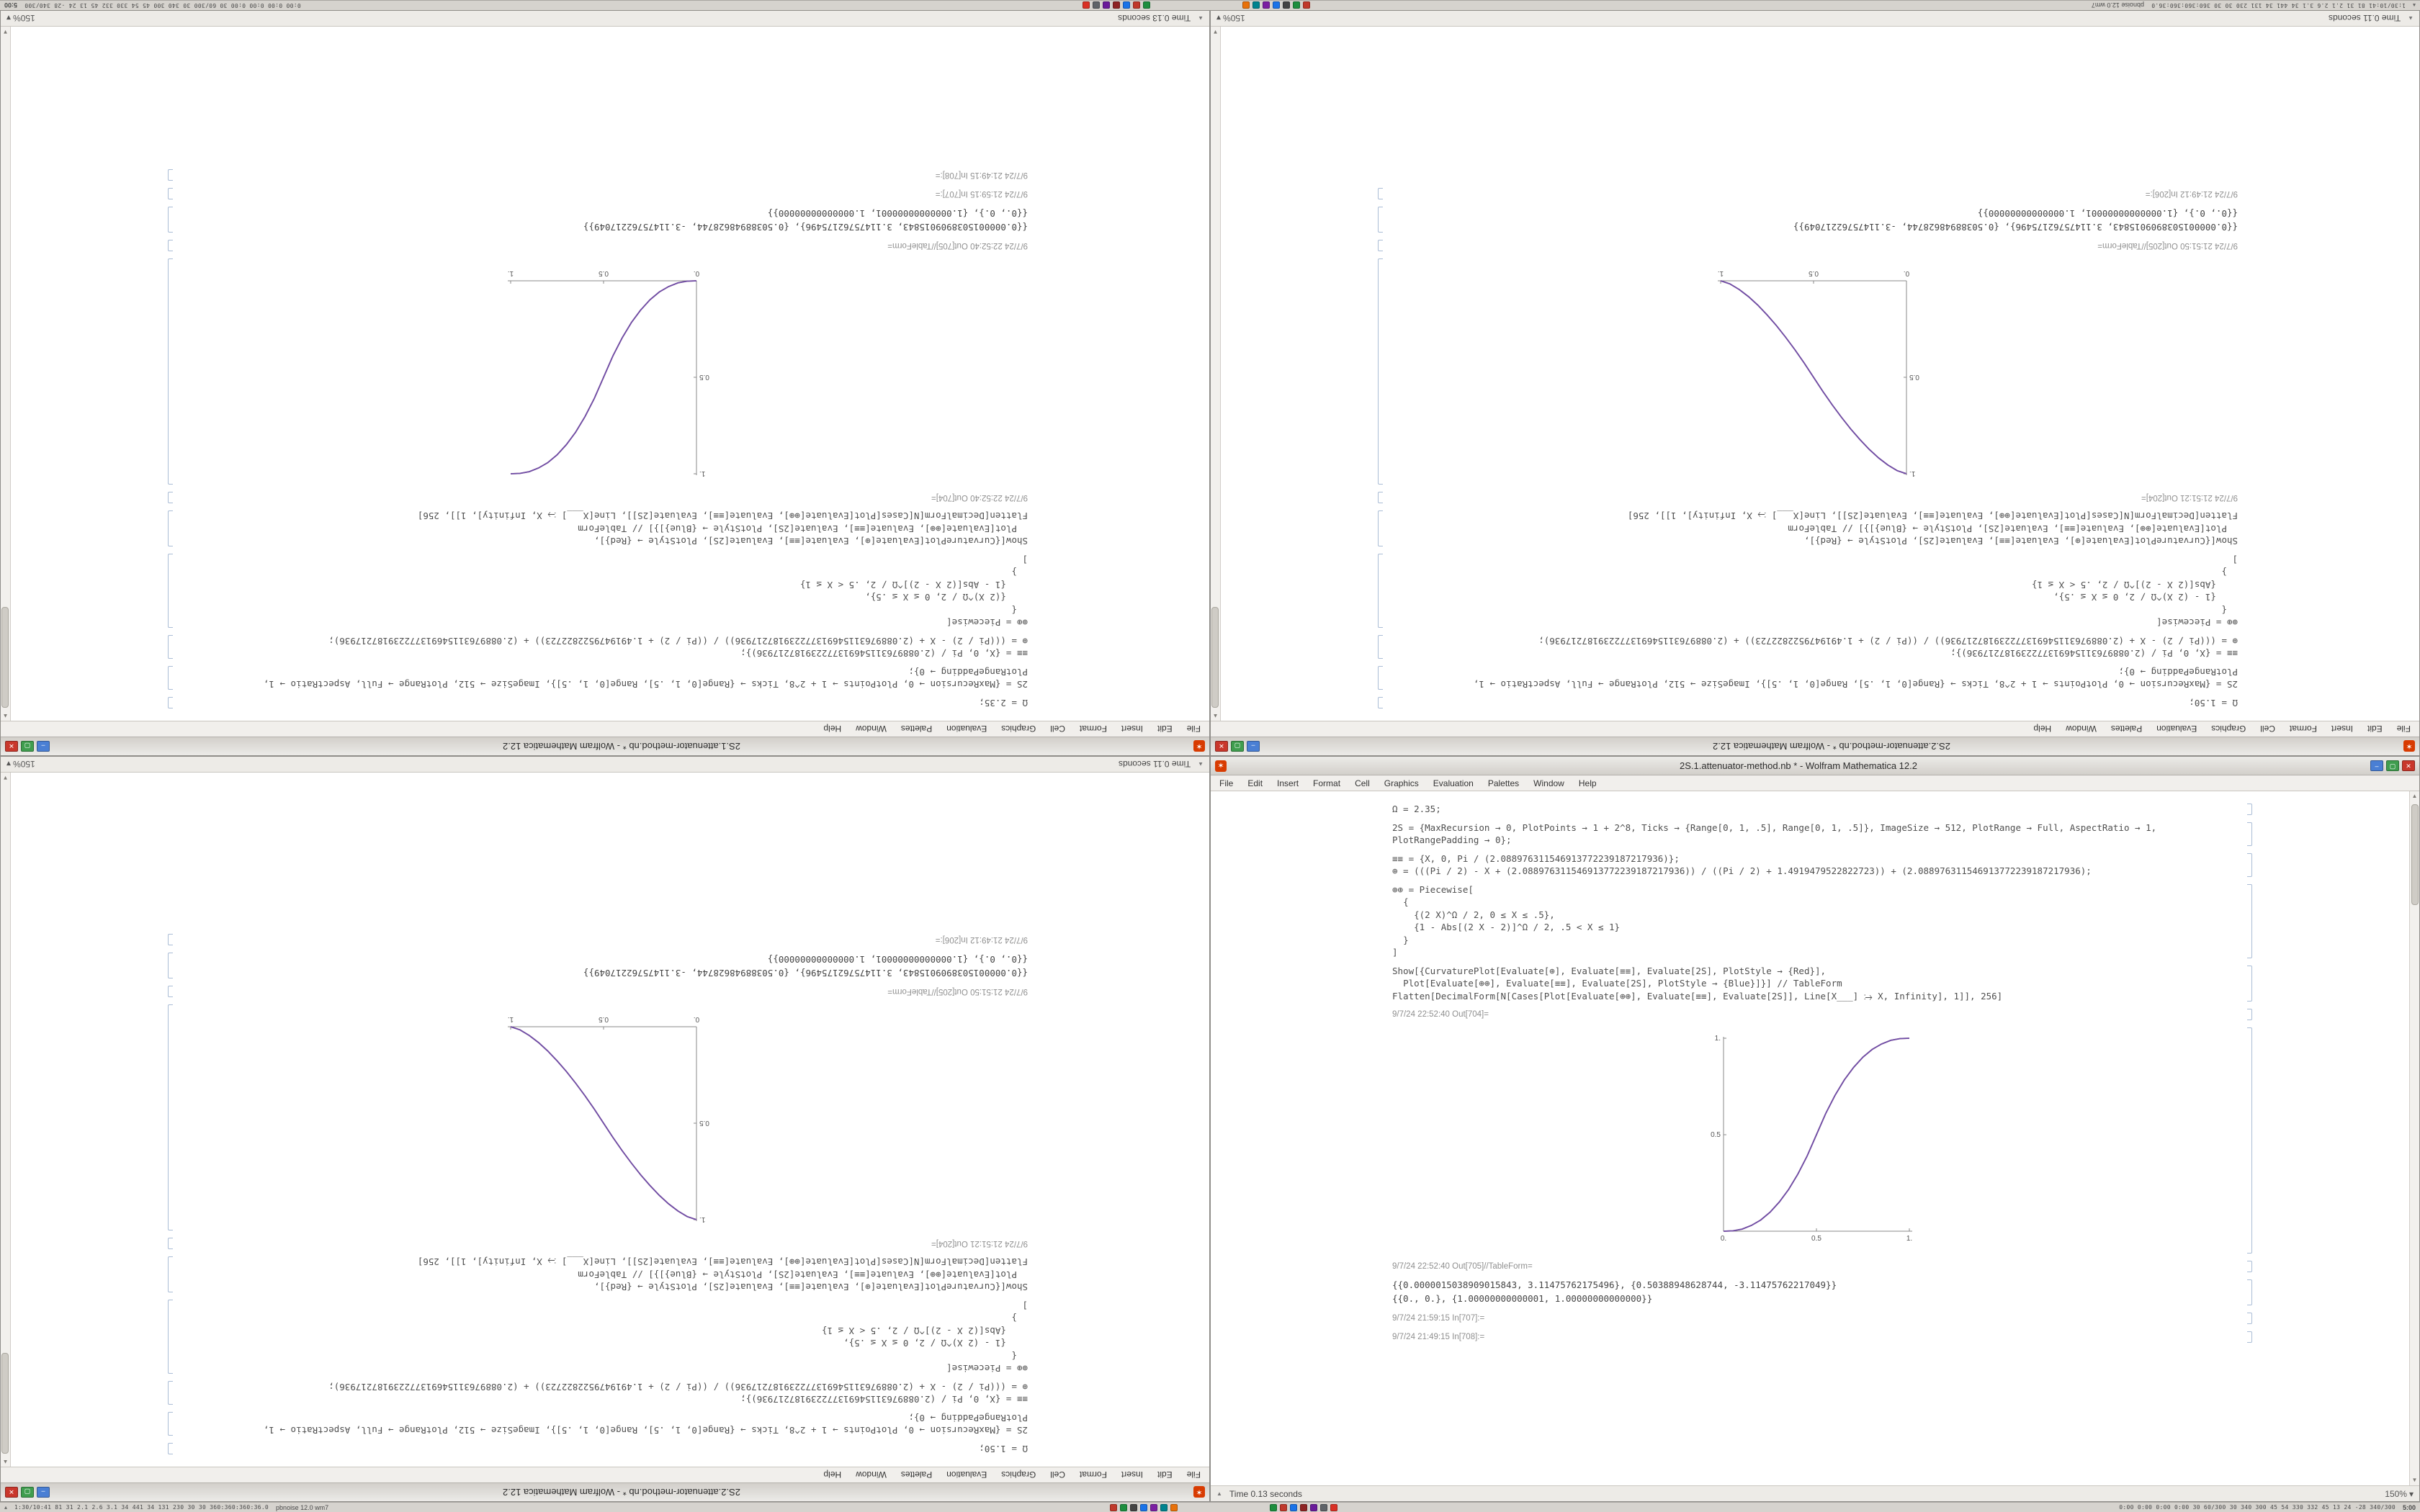  Describe the element at coordinates (1018, 729) in the screenshot. I see `menu-graphics: Graphics` at that location.